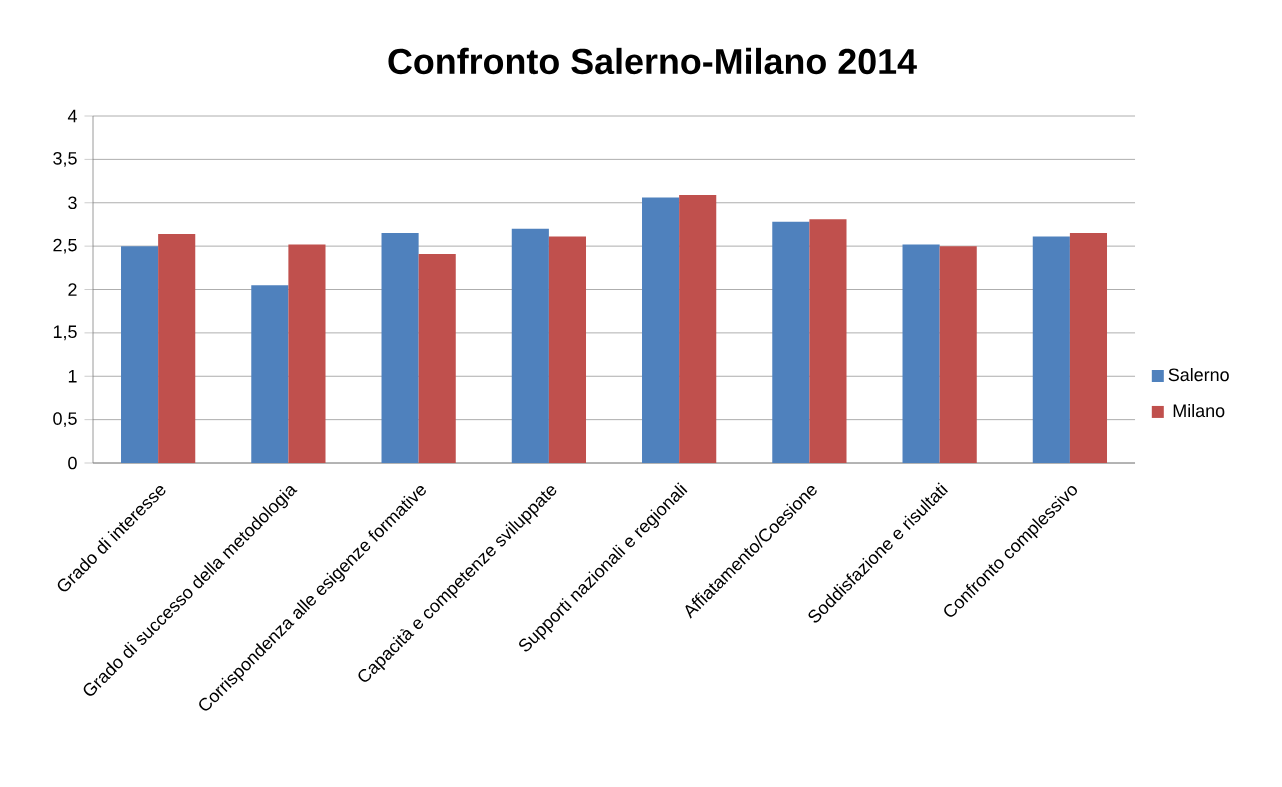  What do you see at coordinates (72, 463) in the screenshot?
I see `y-tick-label: 0` at bounding box center [72, 463].